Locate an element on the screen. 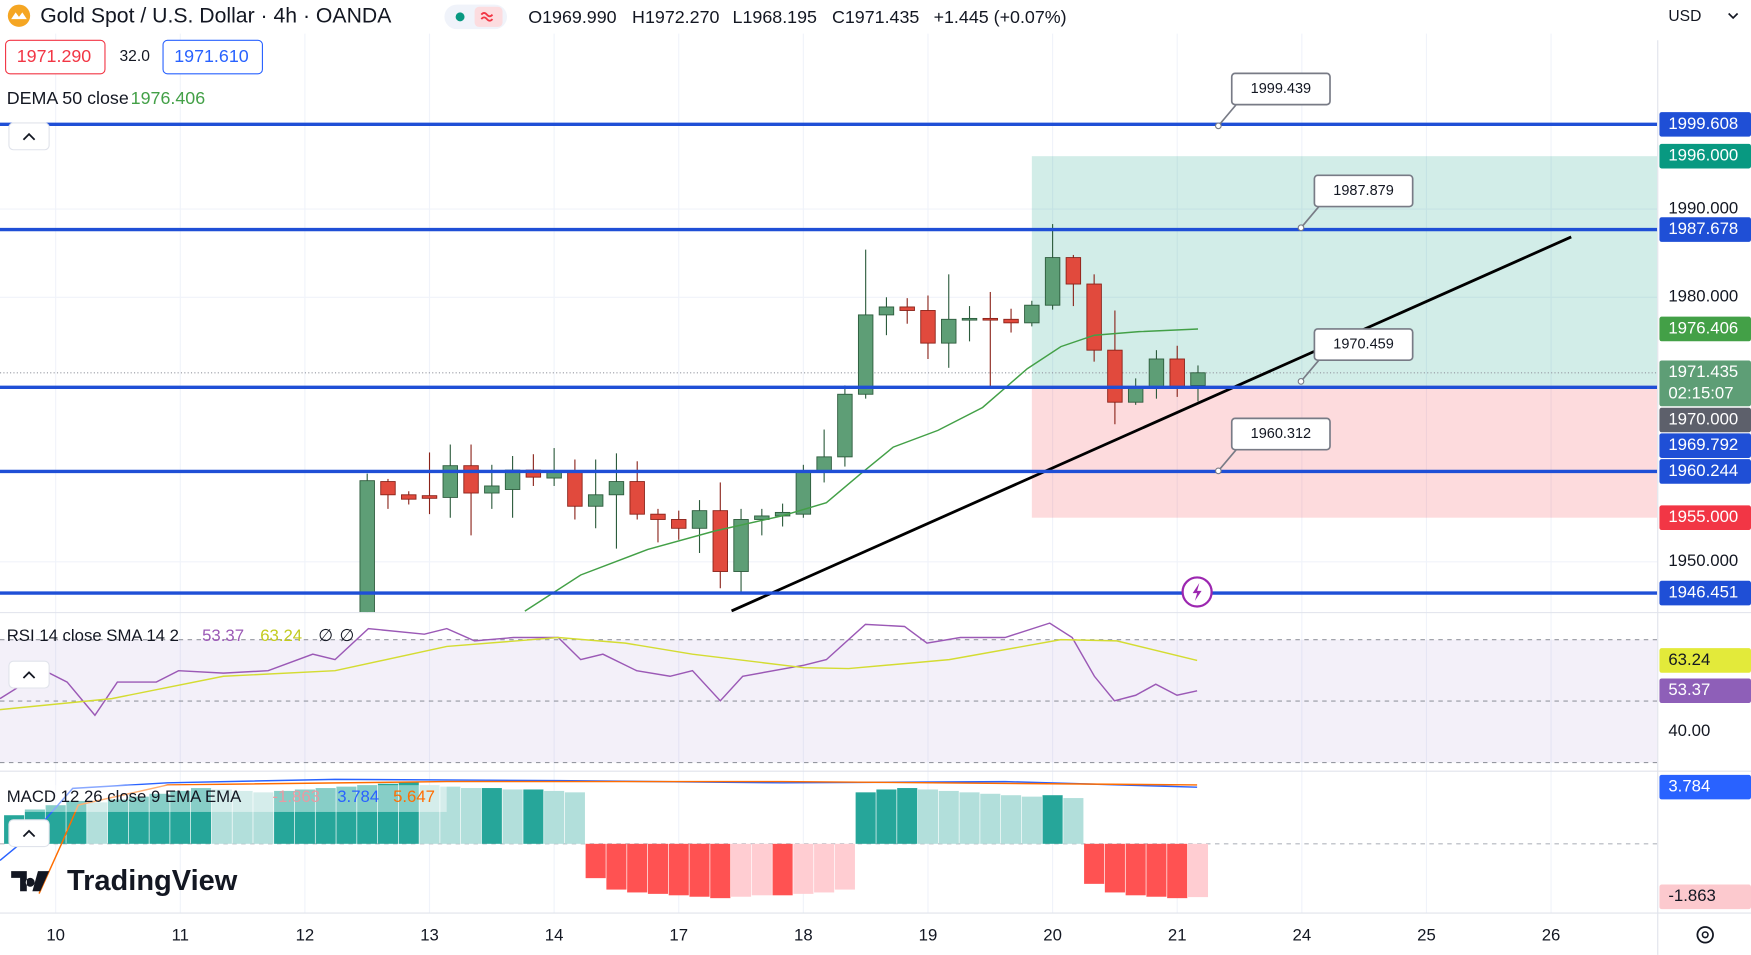 The image size is (1751, 955). dema-tag: 1976.406 is located at coordinates (1703, 327).